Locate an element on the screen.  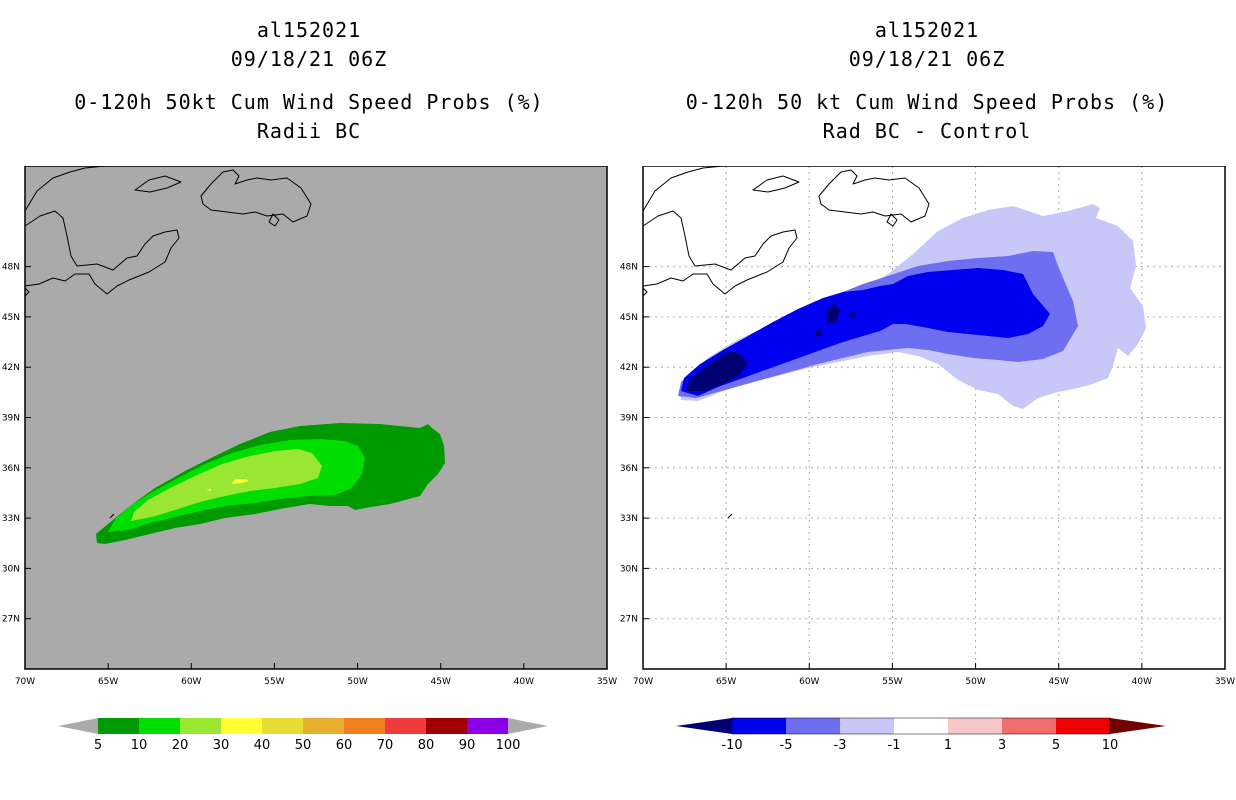
colorbar-label: 70 is located at coordinates (385, 745).